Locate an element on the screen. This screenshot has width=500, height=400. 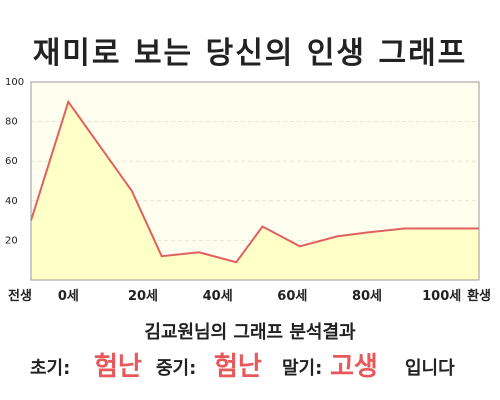
y-tick-label: 40 is located at coordinates (11, 201).